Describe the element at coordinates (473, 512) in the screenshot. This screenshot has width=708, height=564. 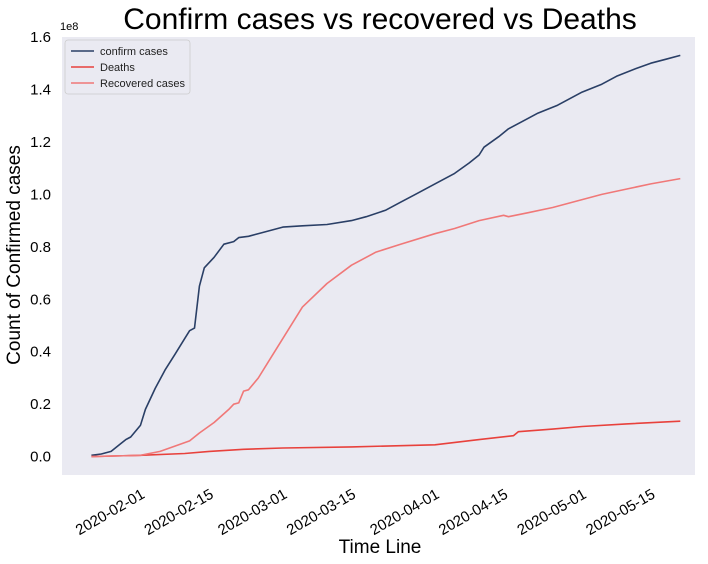
I see `x-tick-label: 2020-04-15` at that location.